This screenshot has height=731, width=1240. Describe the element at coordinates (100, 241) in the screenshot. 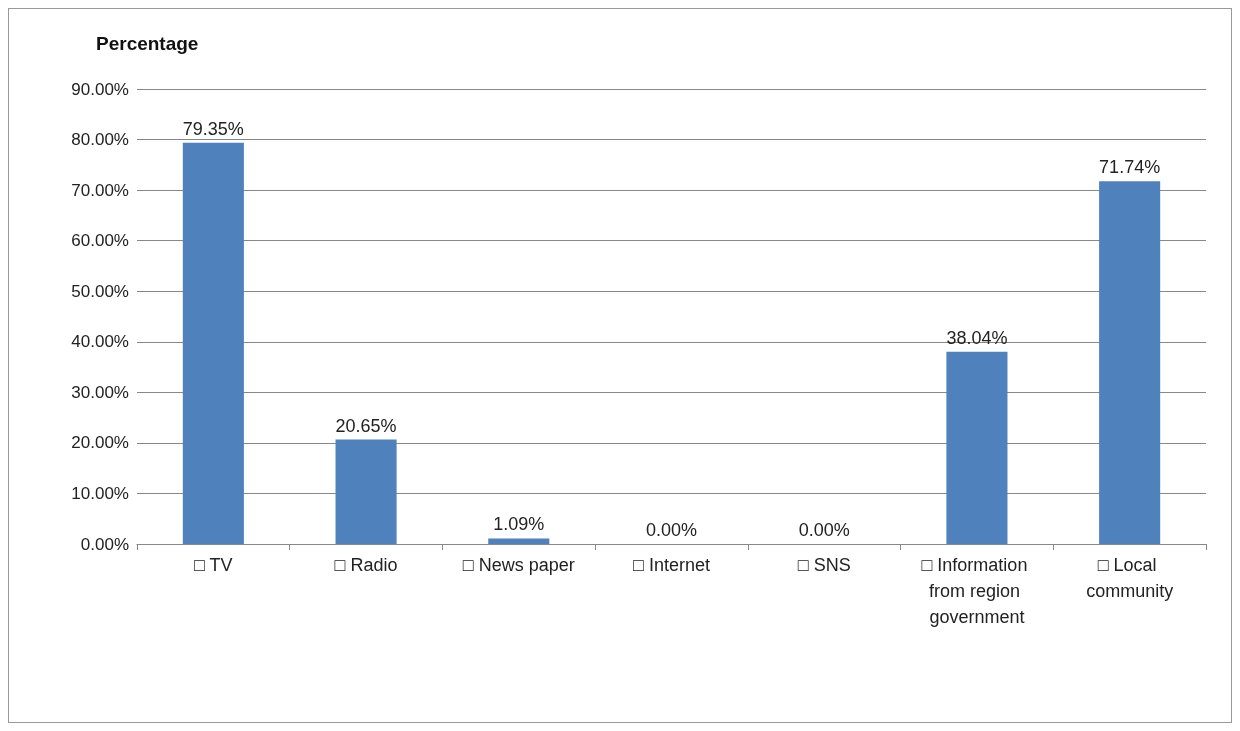

I see `y-tick-label: 60.00%` at that location.